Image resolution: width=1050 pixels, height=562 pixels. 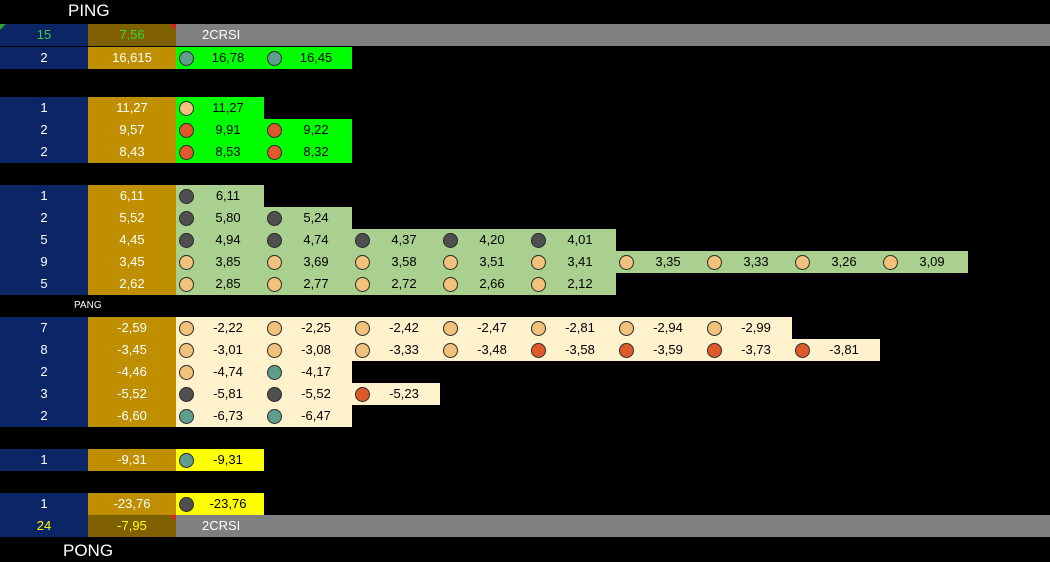 I want to click on price-text: -3,33, so click(x=404, y=349).